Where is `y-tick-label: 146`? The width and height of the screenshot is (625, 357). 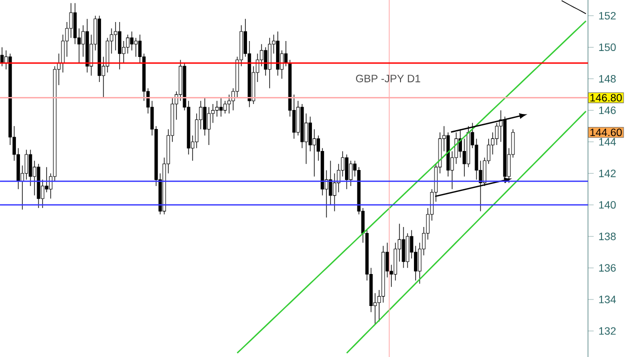
y-tick-label: 146 is located at coordinates (607, 110).